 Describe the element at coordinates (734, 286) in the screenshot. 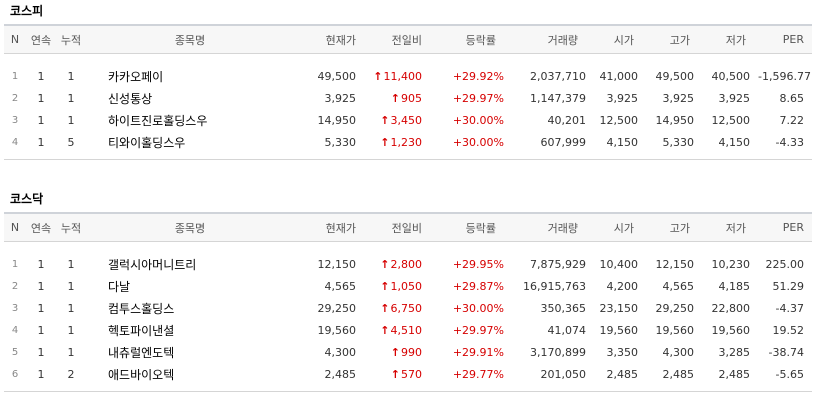

I see `low-cell: 4,185` at that location.